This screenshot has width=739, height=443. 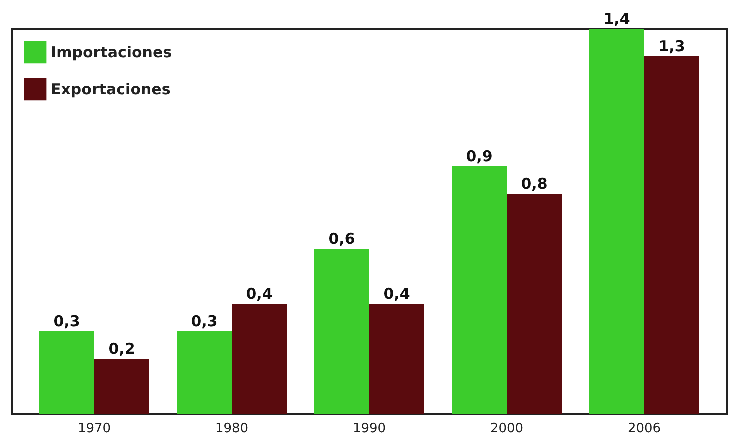 What do you see at coordinates (111, 89) in the screenshot?
I see `legend-label: Exportaciones` at bounding box center [111, 89].